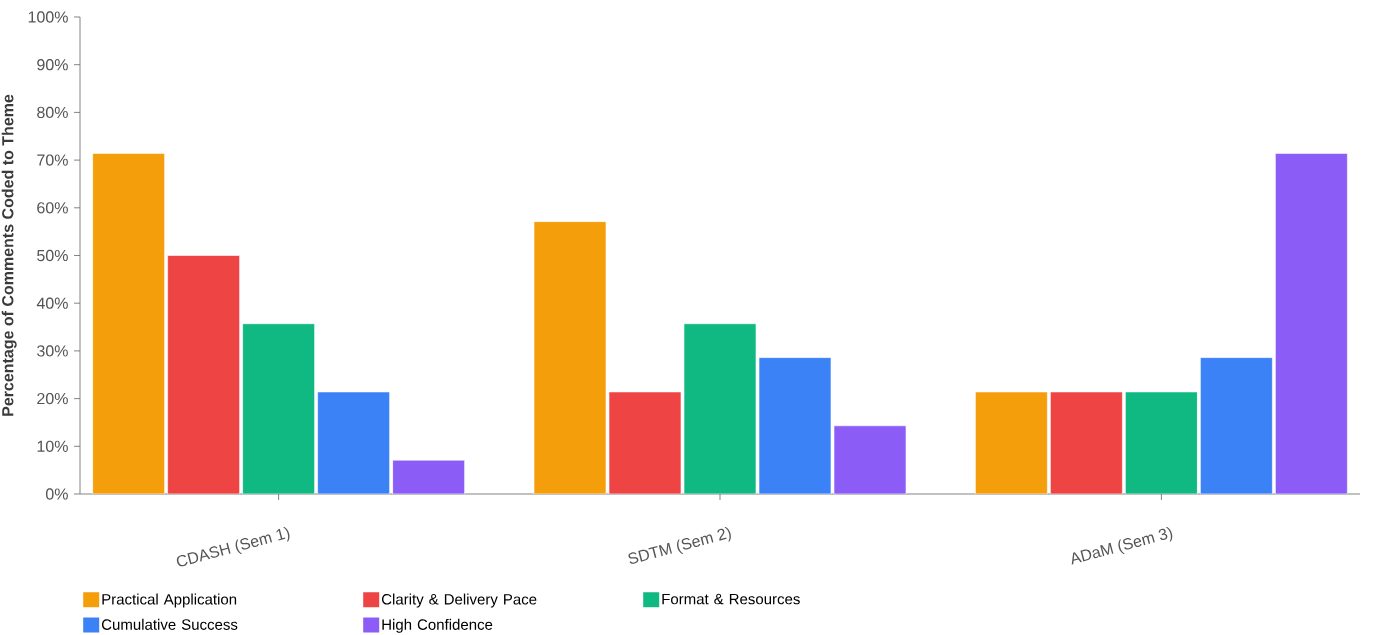 Image resolution: width=1373 pixels, height=635 pixels. I want to click on x-tick-label: CDASH (Sem 1), so click(233, 546).